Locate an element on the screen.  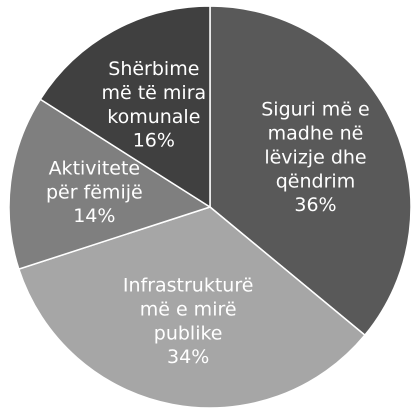
value-label: 14% is located at coordinates (94, 216).